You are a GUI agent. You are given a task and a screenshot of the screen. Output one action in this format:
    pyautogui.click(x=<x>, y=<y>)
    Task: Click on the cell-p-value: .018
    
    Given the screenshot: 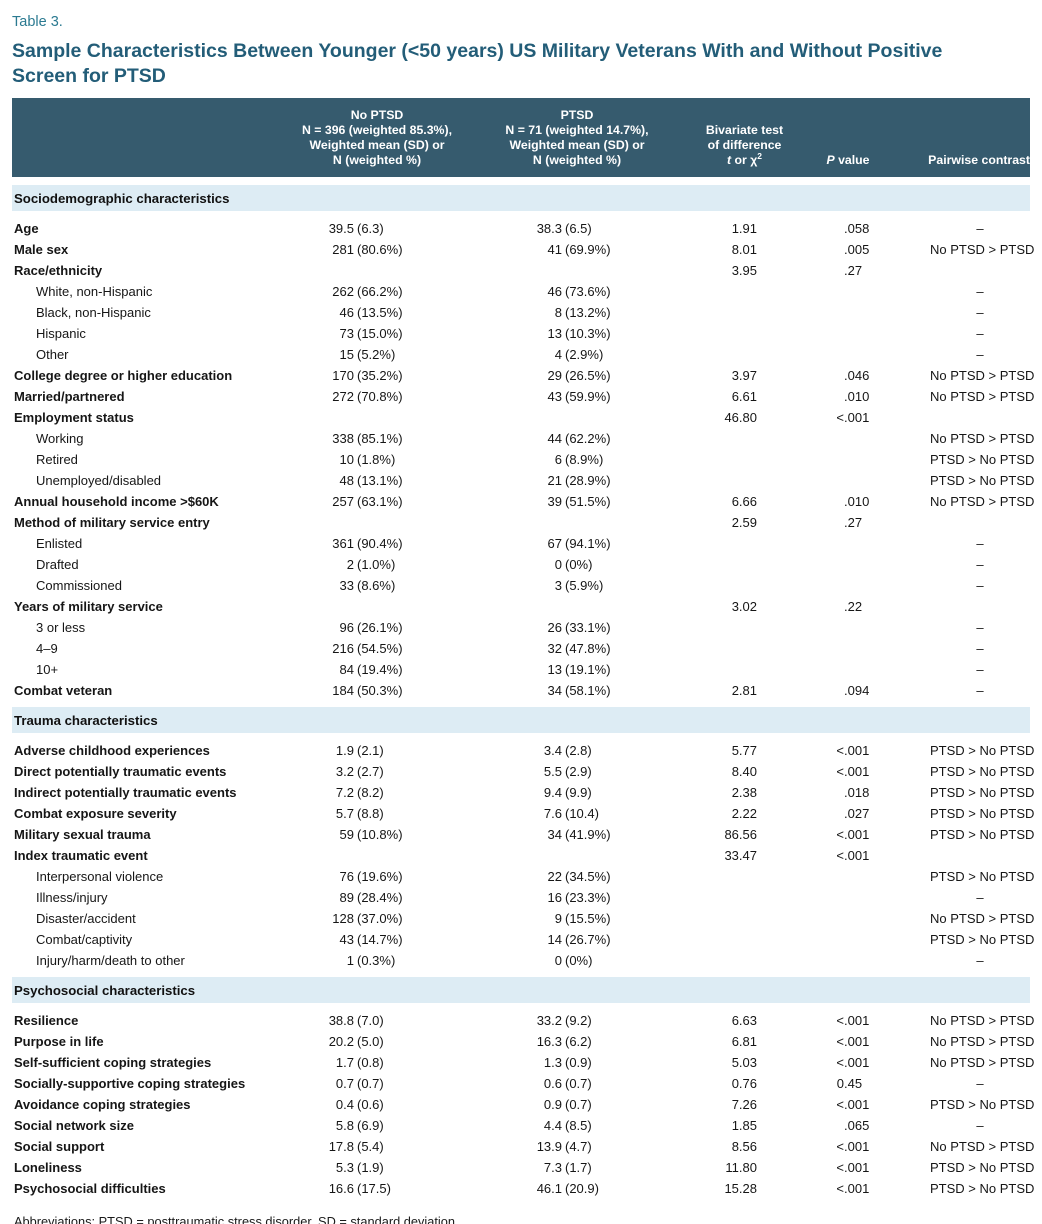 What is the action you would take?
    pyautogui.click(x=836, y=792)
    